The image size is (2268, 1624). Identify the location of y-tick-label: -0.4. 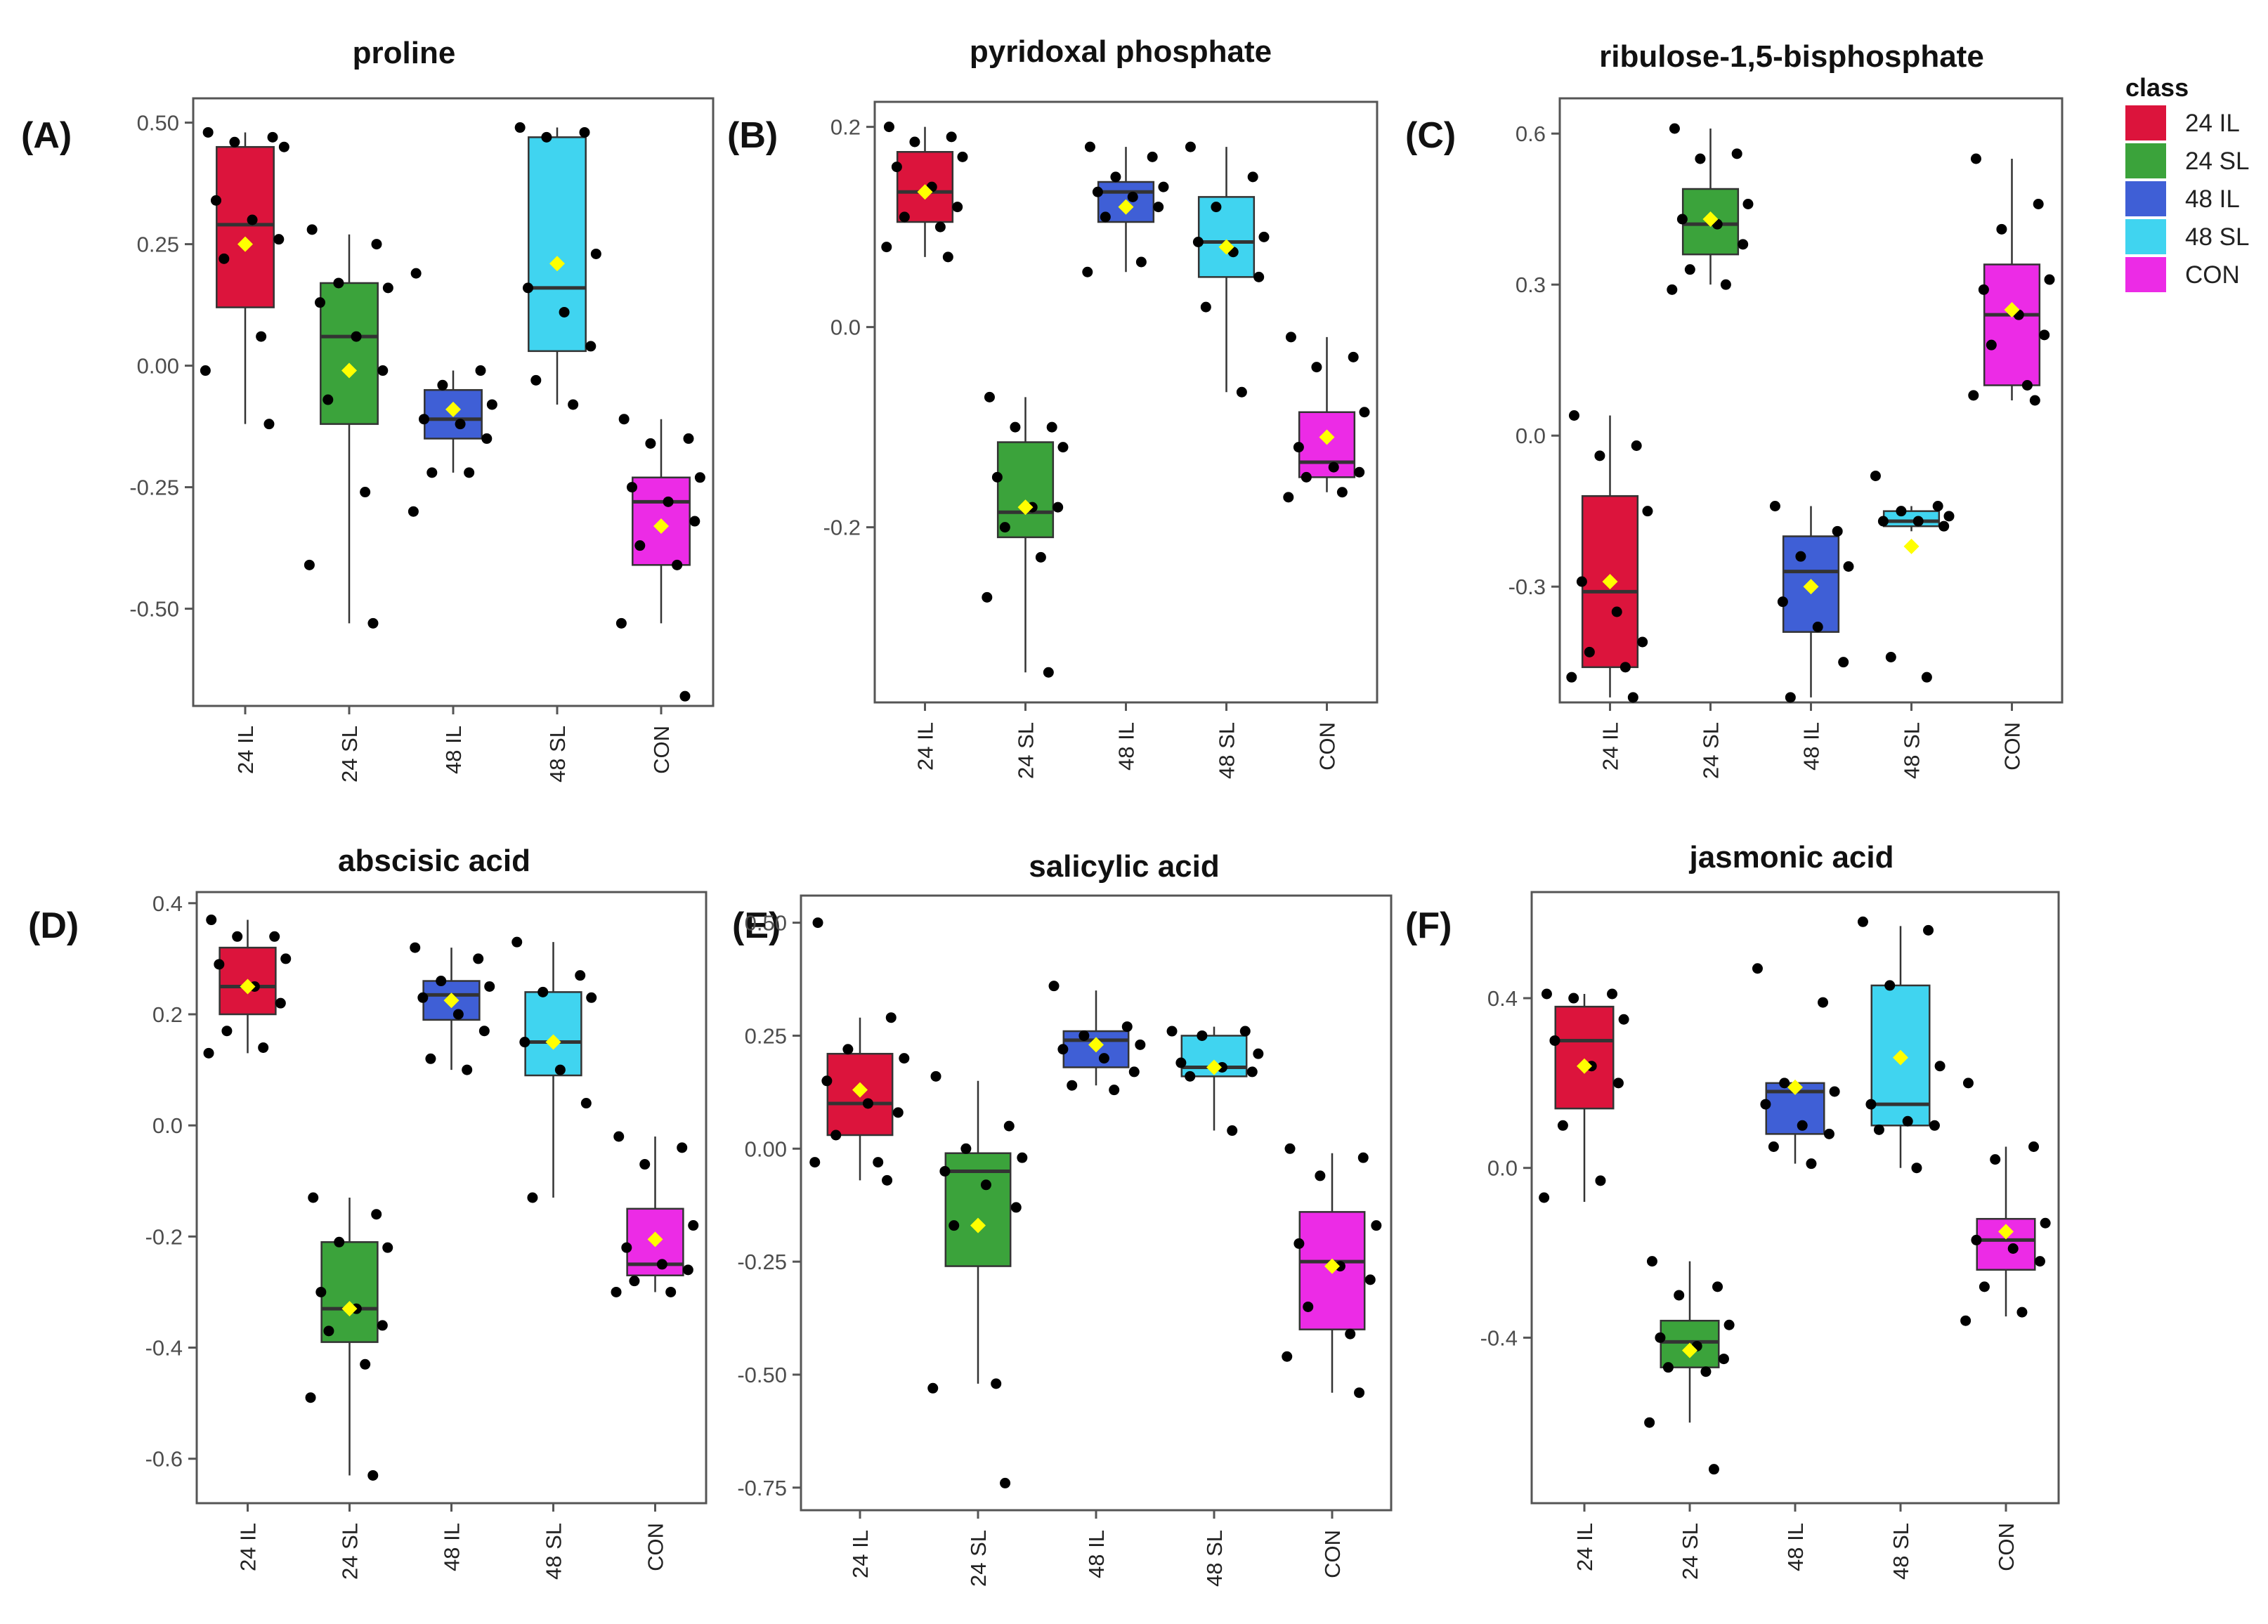
(164, 1348).